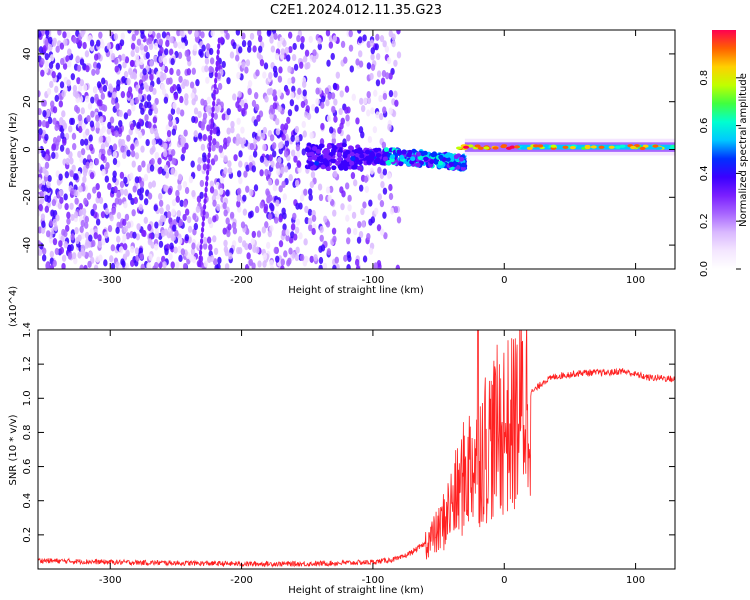 The image size is (750, 600). I want to click on y-tick-label: 20, so click(27, 101).